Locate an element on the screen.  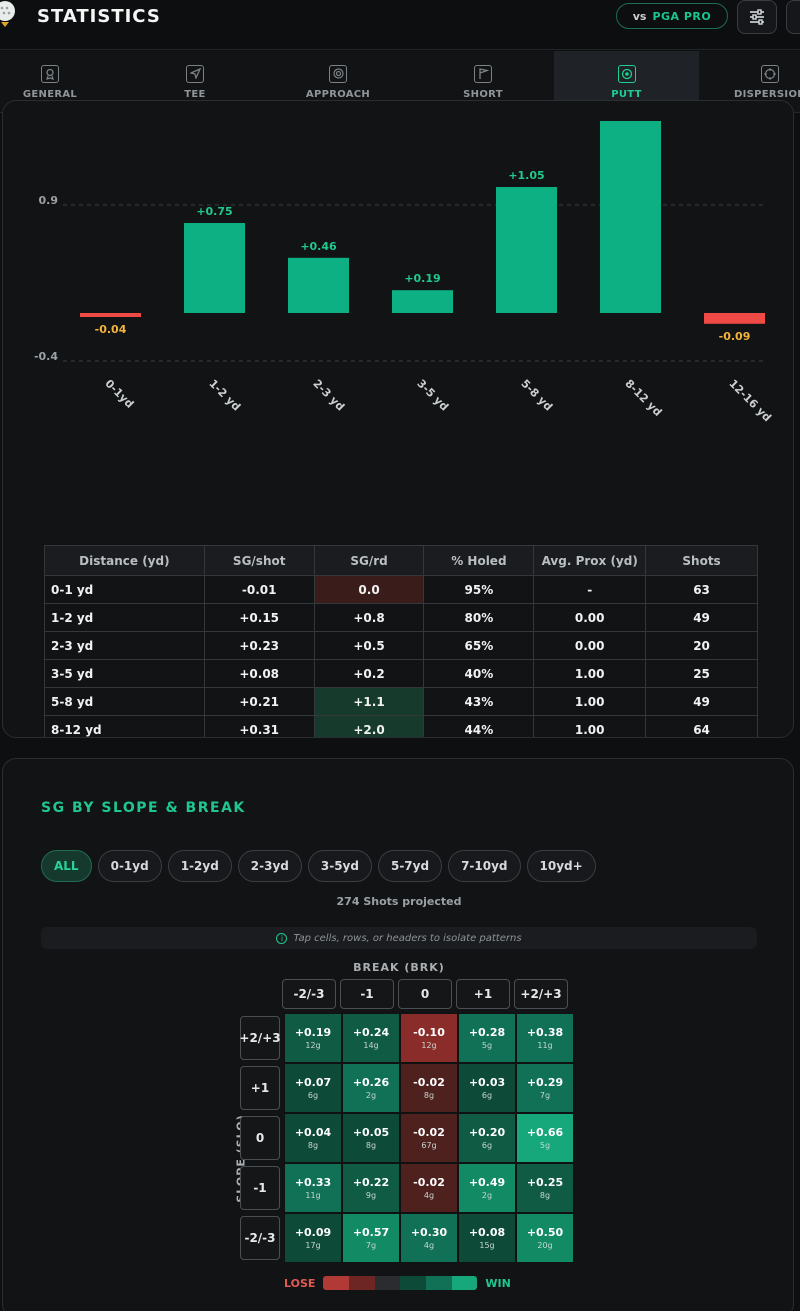
cell-count: 6g is located at coordinates (313, 1095).